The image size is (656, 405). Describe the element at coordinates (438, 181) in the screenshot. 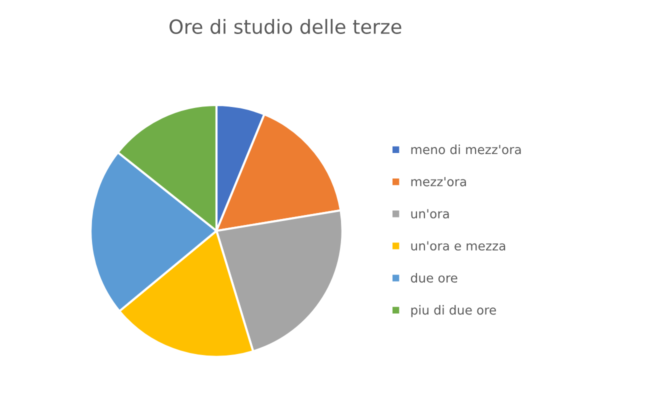

I see `legend-label: mezz'ora` at that location.